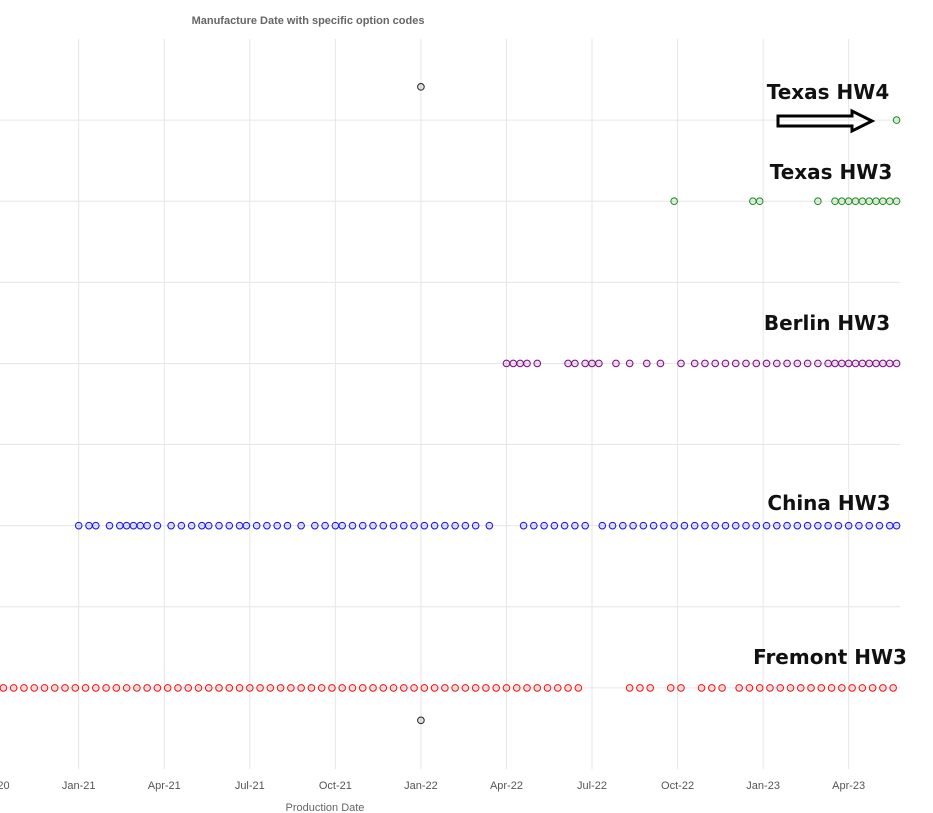  What do you see at coordinates (250, 786) in the screenshot?
I see `x-tick-label: Jul-21` at bounding box center [250, 786].